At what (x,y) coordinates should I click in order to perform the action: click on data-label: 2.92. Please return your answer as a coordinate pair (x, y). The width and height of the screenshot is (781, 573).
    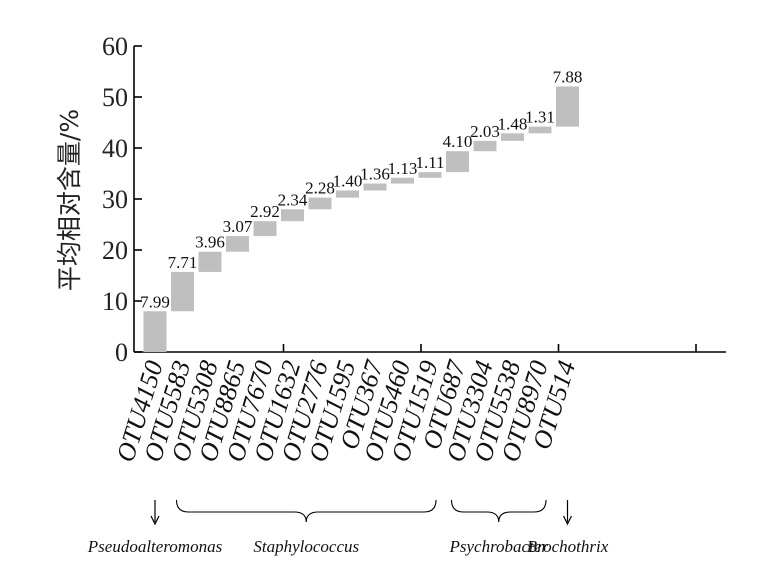
    Looking at the image, I should click on (265, 211).